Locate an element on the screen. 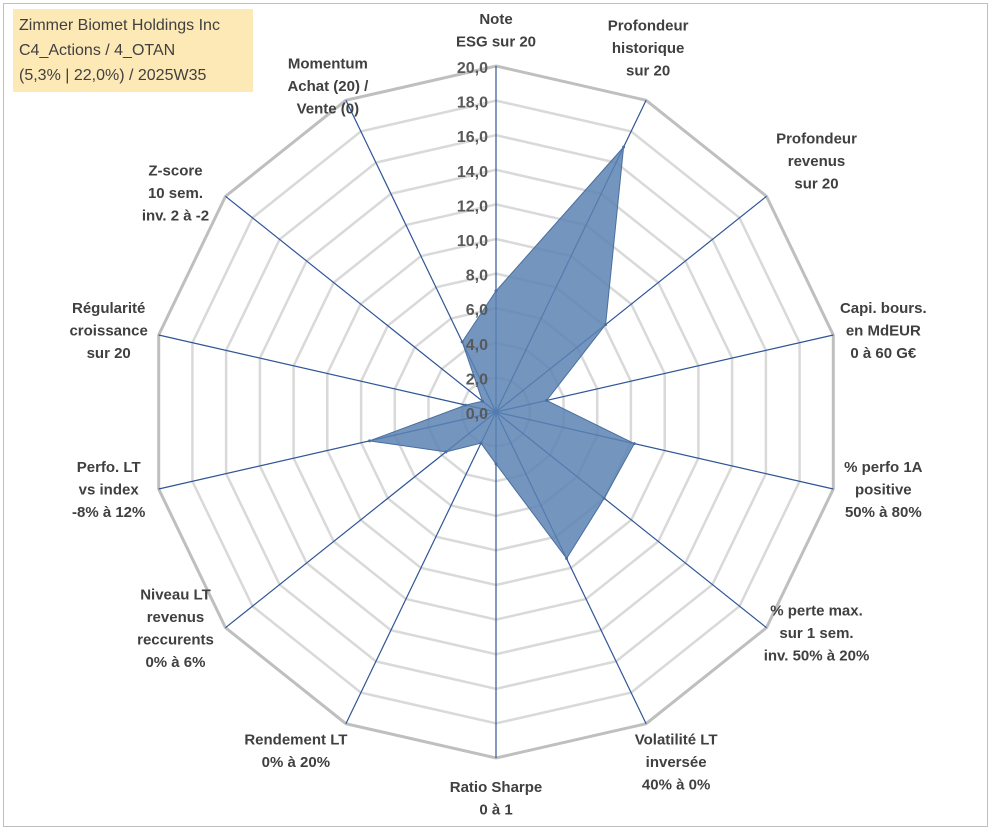  axis-label-line: Capi. bours. is located at coordinates (883, 308).